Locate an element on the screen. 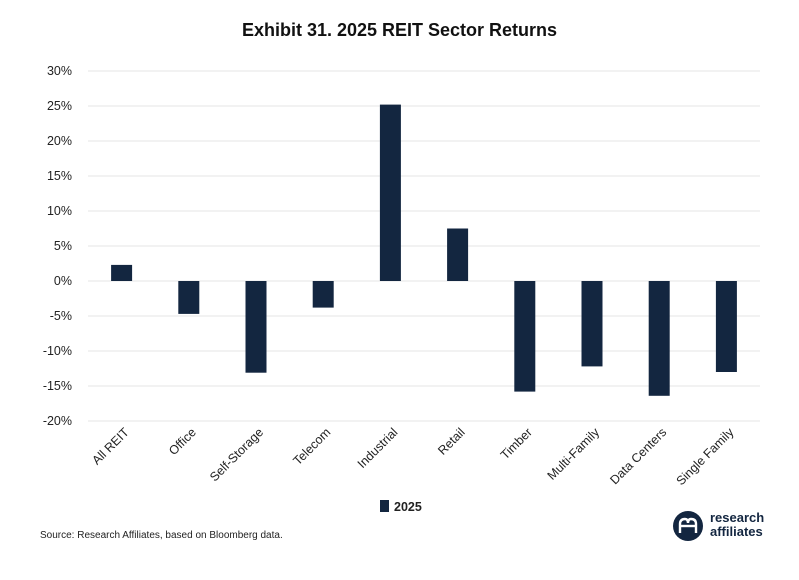 The width and height of the screenshot is (799, 580). x-tick-label: Data Centers is located at coordinates (638, 456).